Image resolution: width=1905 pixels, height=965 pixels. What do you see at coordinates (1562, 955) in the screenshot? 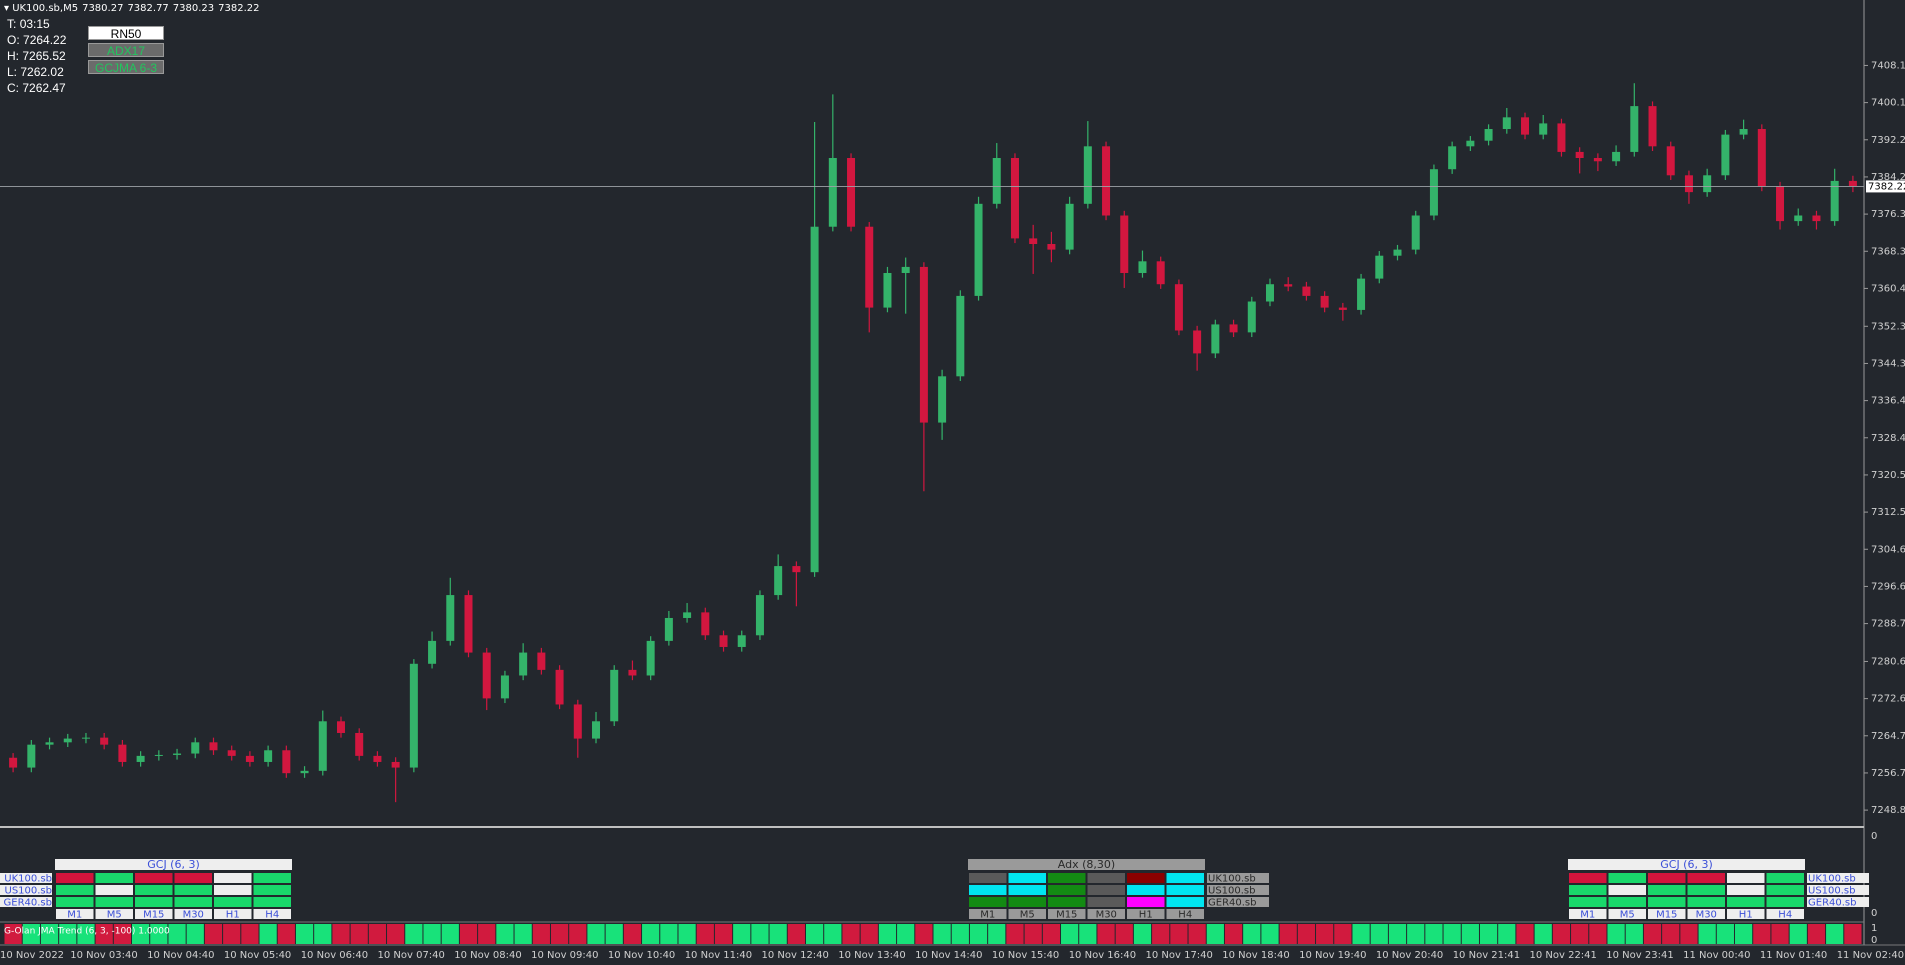
I see `x-tick-label: 10 Nov 22:41` at bounding box center [1562, 955].